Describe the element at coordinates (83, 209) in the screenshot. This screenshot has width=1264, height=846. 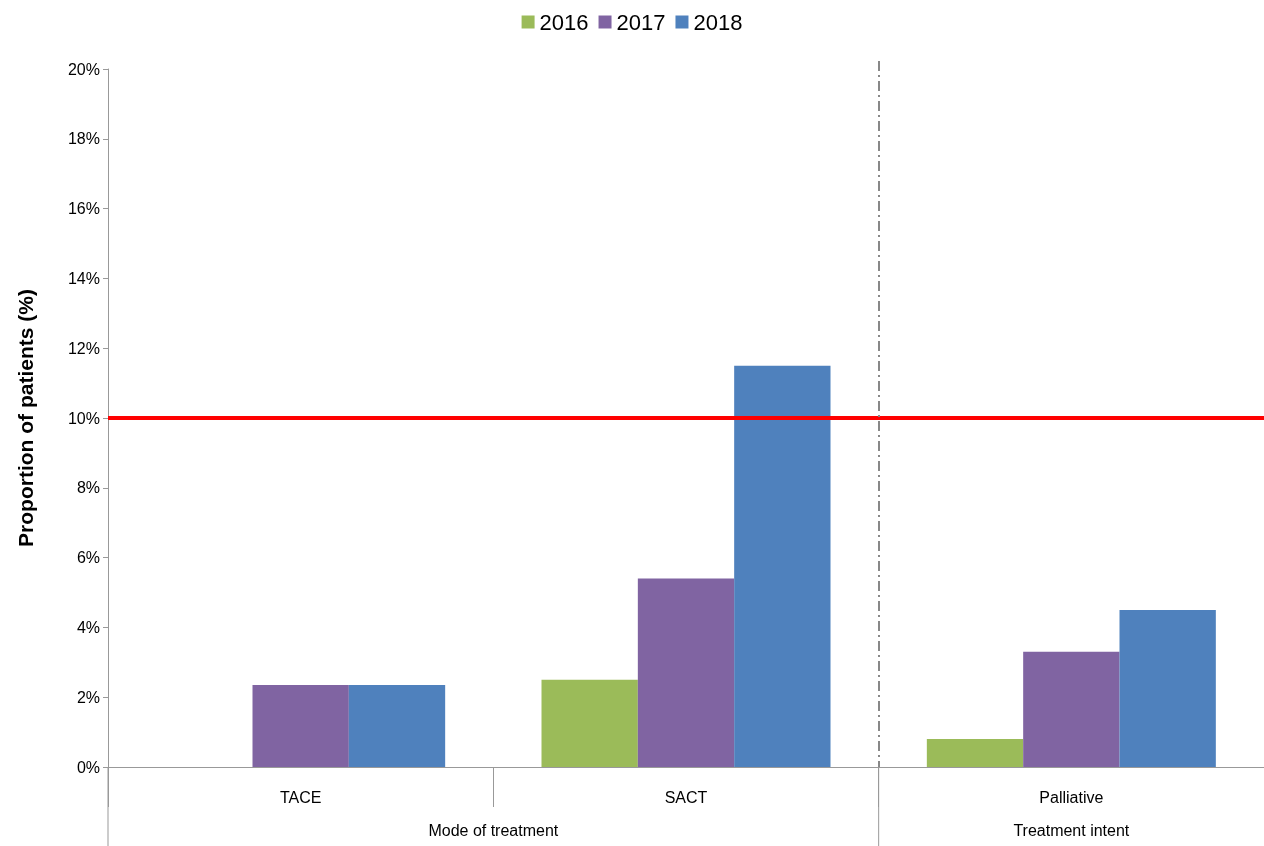
I see `y-tick-label: 16%` at that location.